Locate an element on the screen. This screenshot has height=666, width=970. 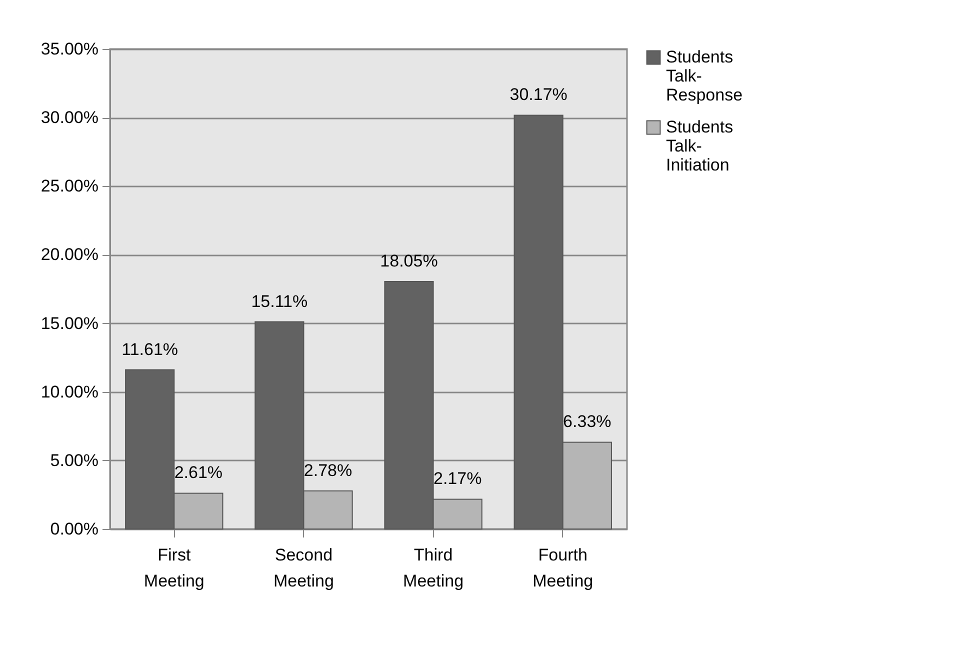
x-tick-label: Third Meeting is located at coordinates (433, 568).